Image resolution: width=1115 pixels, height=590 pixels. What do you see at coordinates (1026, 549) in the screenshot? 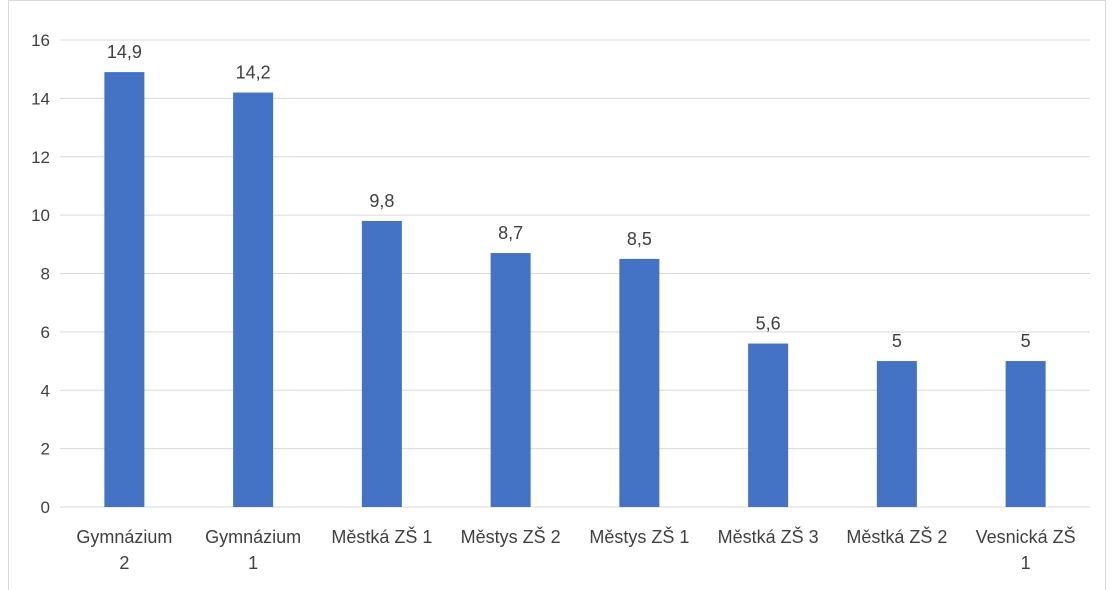
I see `category-label-8: Vesnická ZŠ 1` at bounding box center [1026, 549].